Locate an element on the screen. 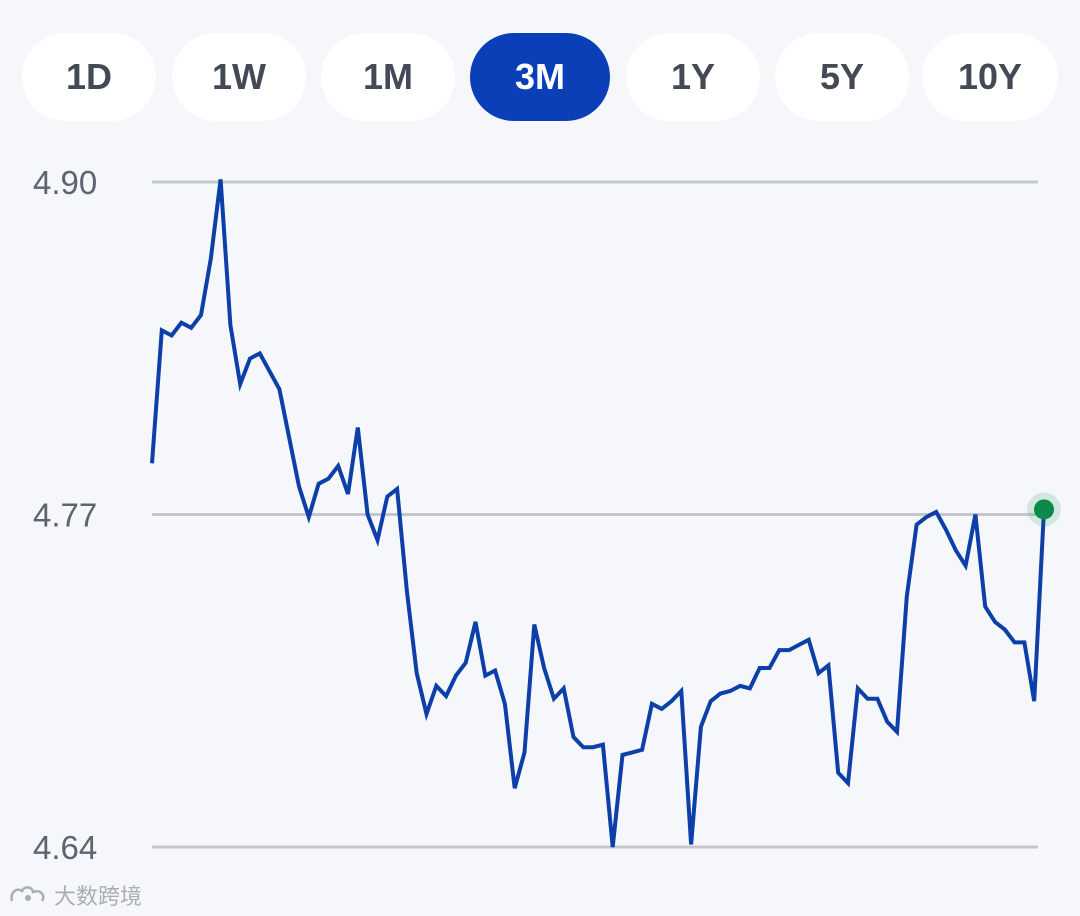  tab-1y: 1Y is located at coordinates (693, 77).